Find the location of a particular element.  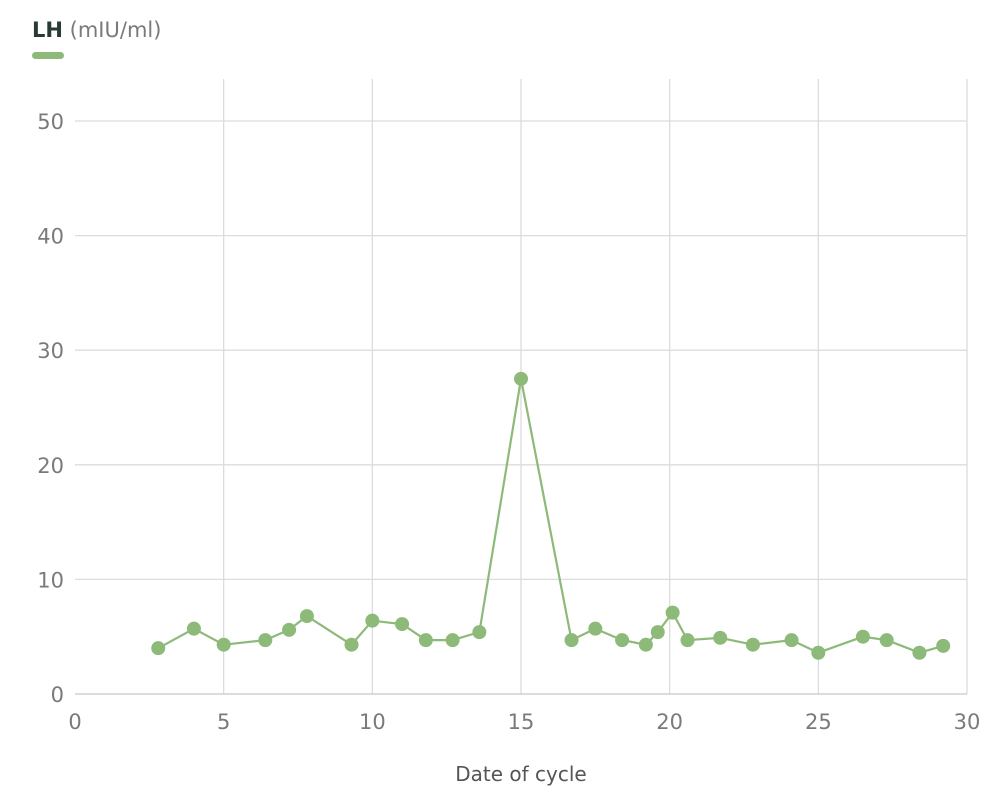

legend-swatch is located at coordinates (48, 55).